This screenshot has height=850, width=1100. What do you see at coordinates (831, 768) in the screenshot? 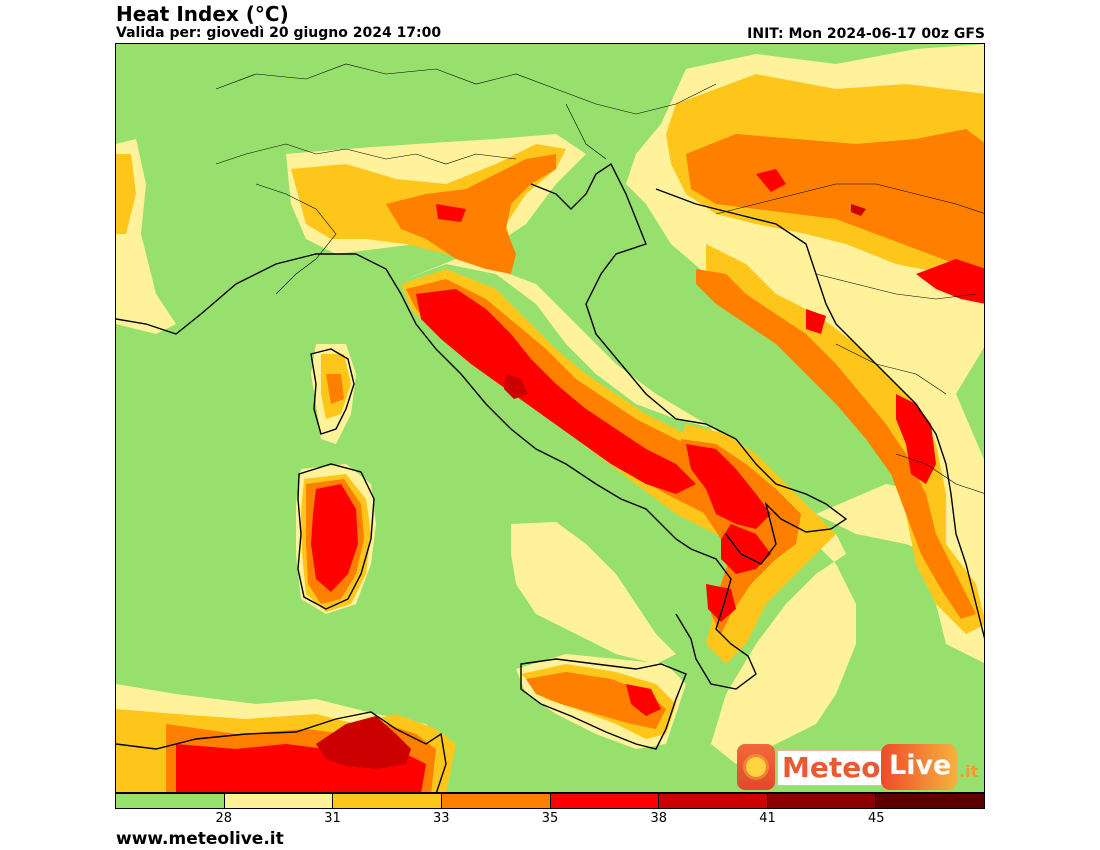
I see `logo-word-meteo: Meteo` at bounding box center [831, 768].